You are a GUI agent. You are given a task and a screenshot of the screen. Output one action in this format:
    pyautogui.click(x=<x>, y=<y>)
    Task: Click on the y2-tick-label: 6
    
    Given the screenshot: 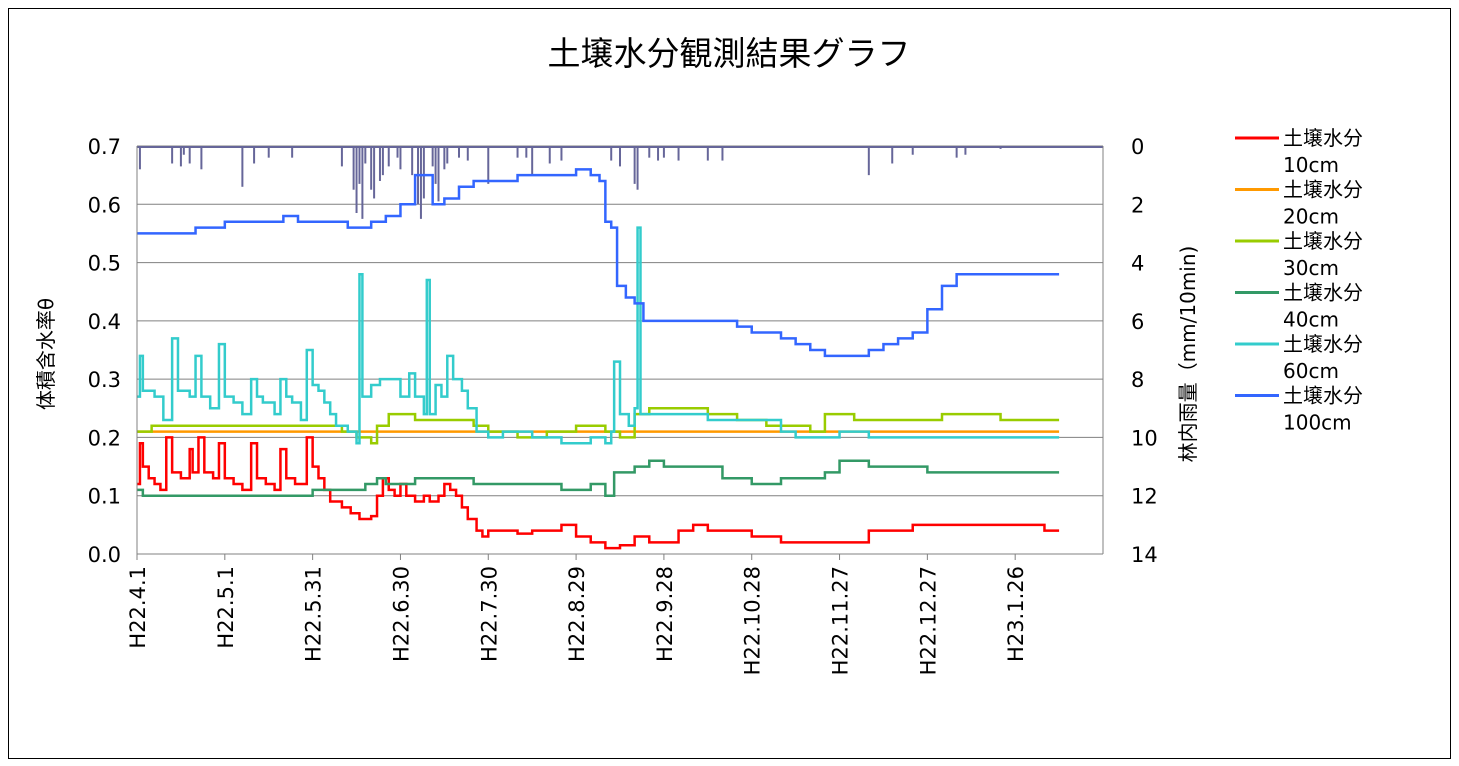 What is the action you would take?
    pyautogui.click(x=1137, y=322)
    